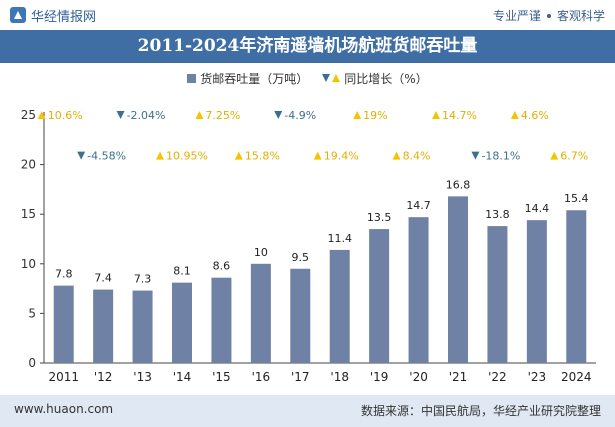  I want to click on growth-value-label: 14.7%, so click(459, 115).